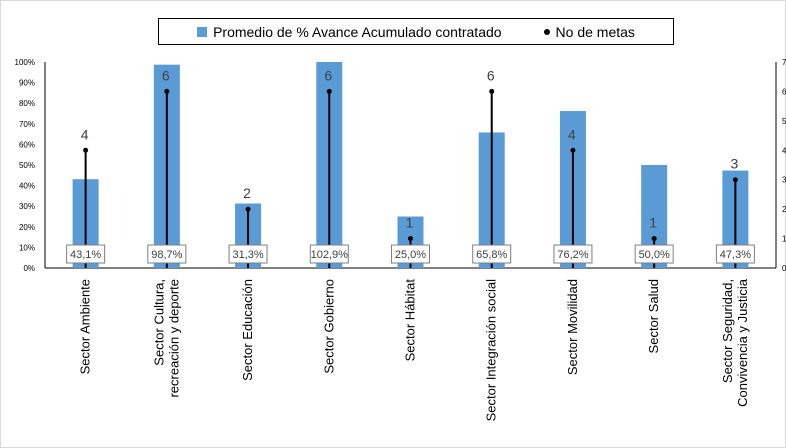  Describe the element at coordinates (784, 121) in the screenshot. I see `y-right-tick-label: 5` at that location.